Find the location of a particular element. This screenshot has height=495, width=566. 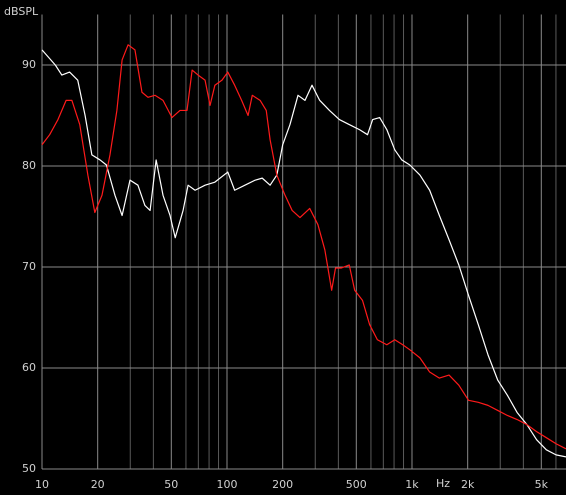

y-tick-label: 70 is located at coordinates (29, 266).